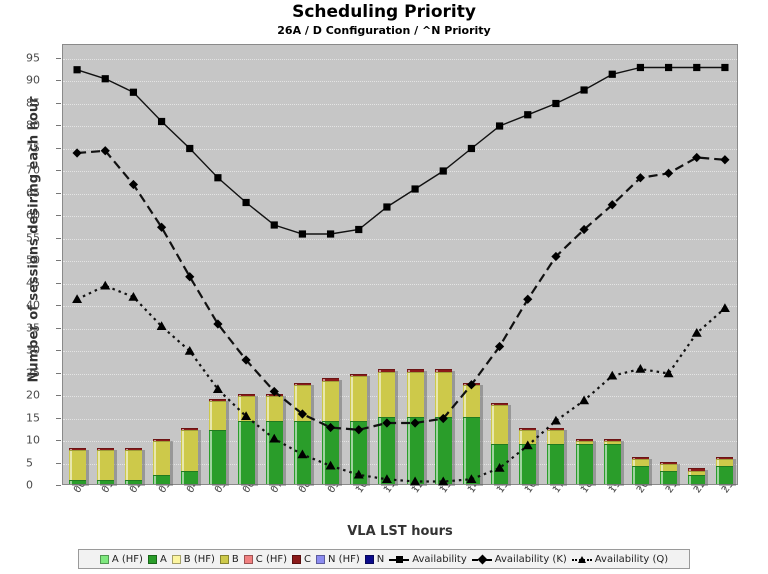 This screenshot has width=768, height=574. Describe the element at coordinates (519, 559) in the screenshot. I see `legend-item: Availability (K)` at that location.